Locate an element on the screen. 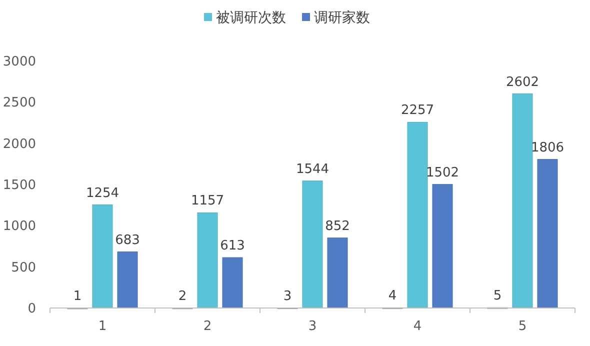  y-tick-label: 1000 is located at coordinates (19, 226).